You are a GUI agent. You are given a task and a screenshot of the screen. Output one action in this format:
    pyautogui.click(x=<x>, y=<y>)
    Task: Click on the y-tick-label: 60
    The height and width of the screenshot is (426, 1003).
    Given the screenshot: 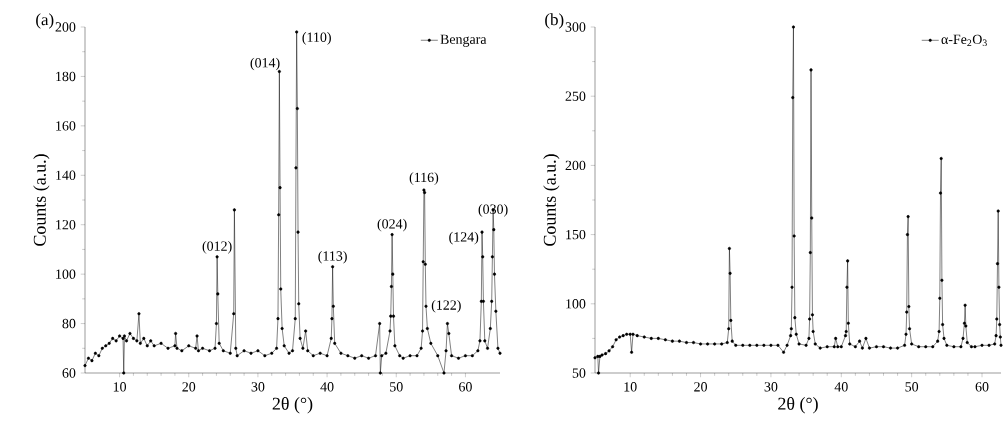 What is the action you would take?
    pyautogui.click(x=69, y=373)
    